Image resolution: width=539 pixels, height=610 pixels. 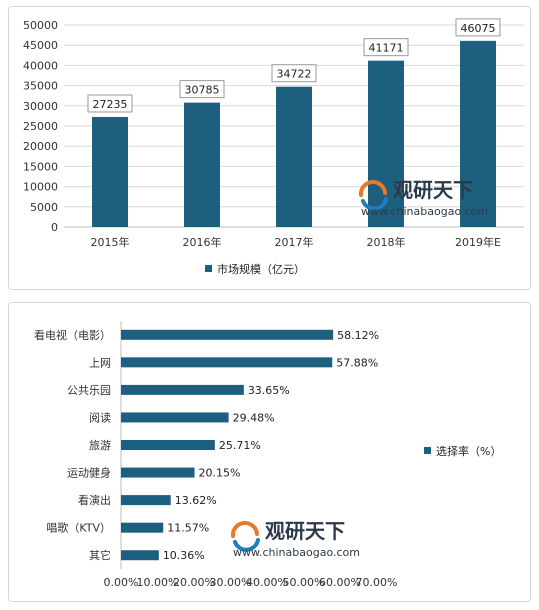 What do you see at coordinates (269, 390) in the screenshot?
I see `data-label: 33.65%` at bounding box center [269, 390].